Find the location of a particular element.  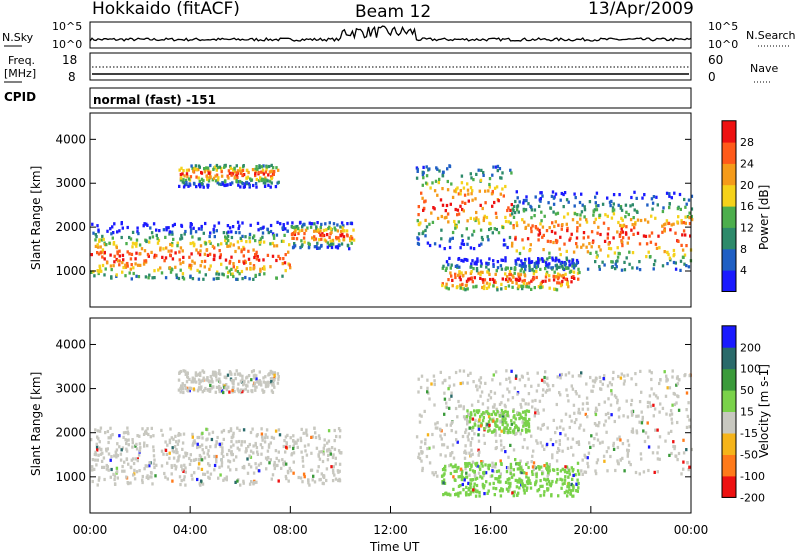

freq-panel-frame is located at coordinates (390, 66).